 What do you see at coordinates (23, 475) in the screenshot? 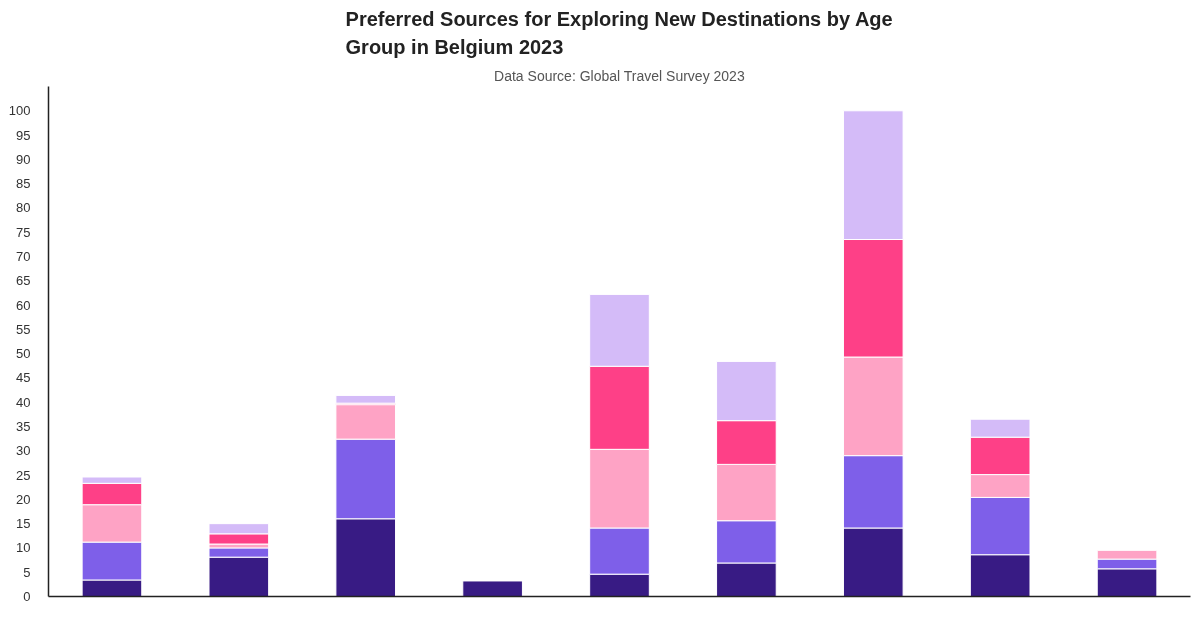
I see `y-tick-label: 25` at bounding box center [23, 475].